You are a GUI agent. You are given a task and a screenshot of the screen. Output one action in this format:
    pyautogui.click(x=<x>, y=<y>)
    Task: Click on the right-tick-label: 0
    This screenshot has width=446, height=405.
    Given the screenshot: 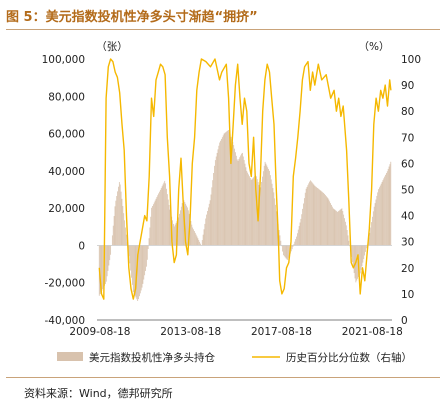 What is the action you would take?
    pyautogui.click(x=404, y=321)
    